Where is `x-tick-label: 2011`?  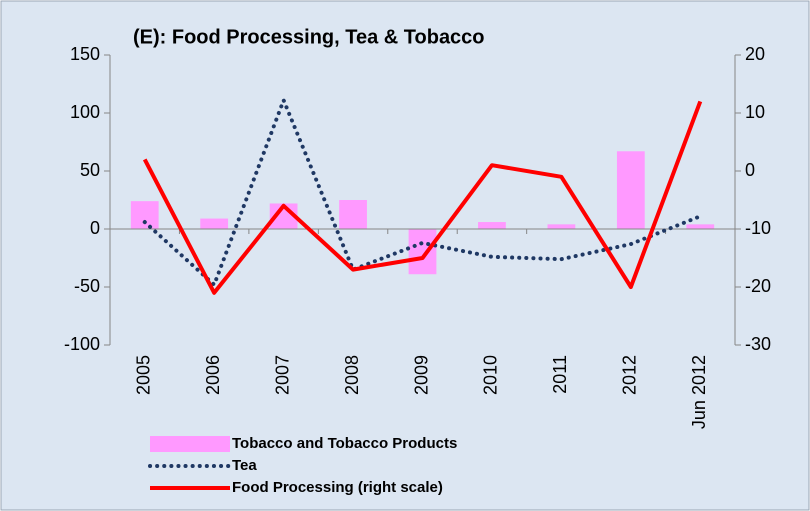 x-tick-label: 2011 is located at coordinates (560, 374).